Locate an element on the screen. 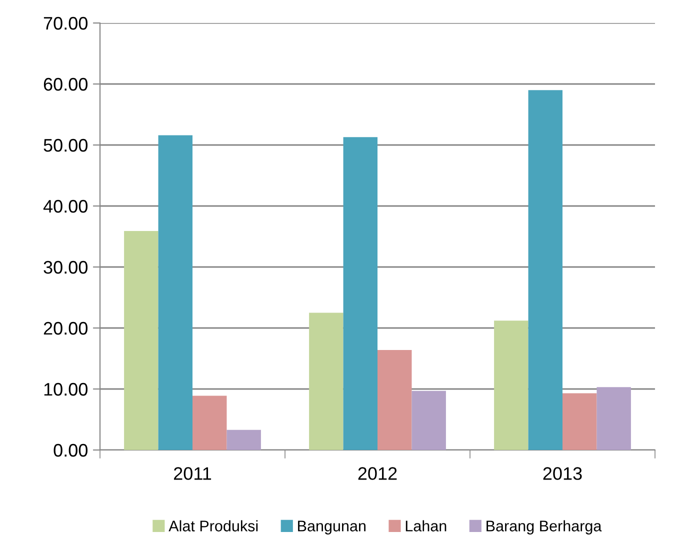 The width and height of the screenshot is (674, 555). y-tick-label: 0.00 is located at coordinates (71, 450).